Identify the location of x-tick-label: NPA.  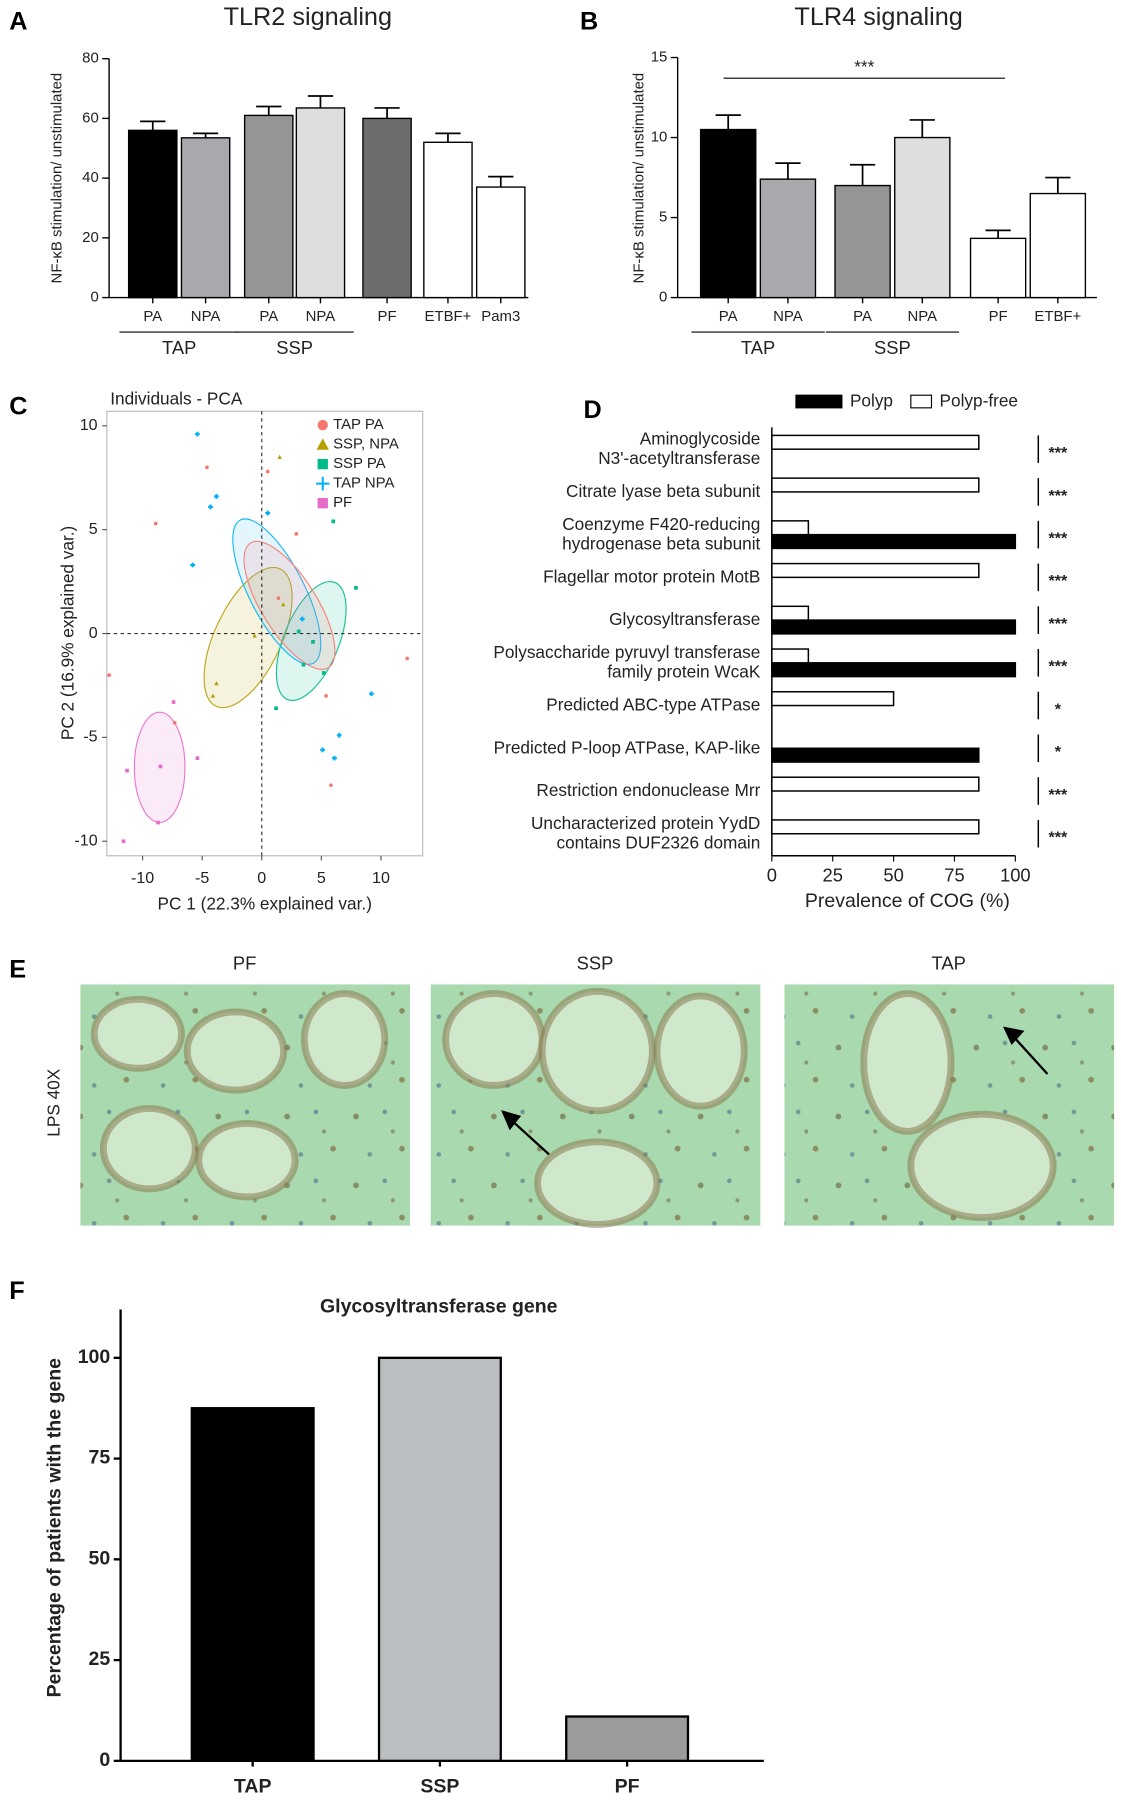
(788, 316).